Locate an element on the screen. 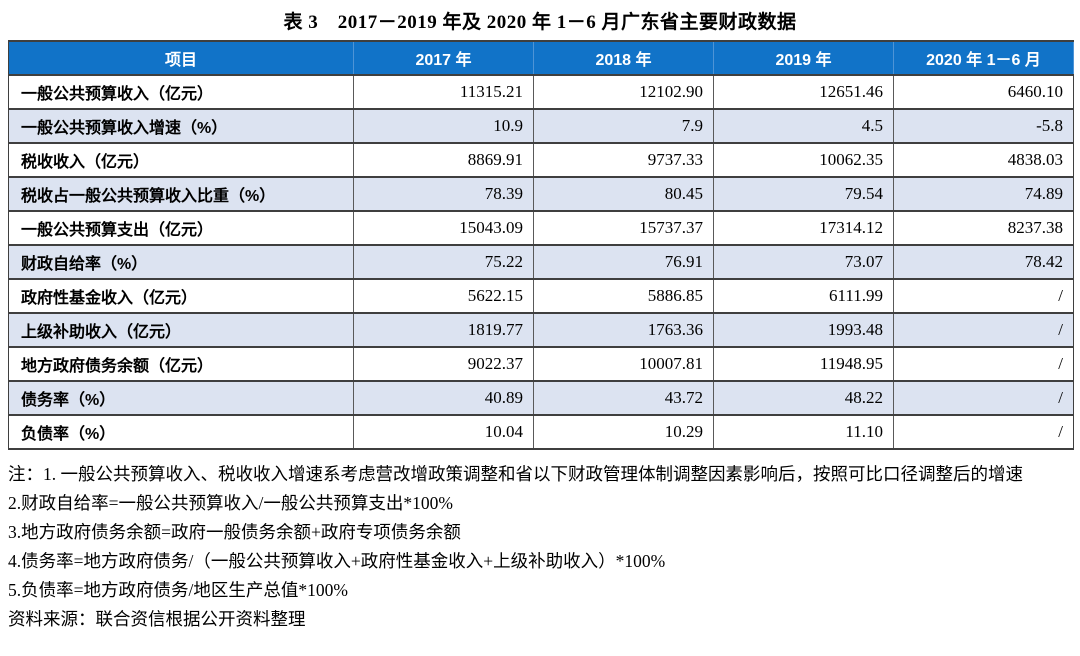 This screenshot has height=656, width=1080. row-label: 财政自给率（%） is located at coordinates (181, 262).